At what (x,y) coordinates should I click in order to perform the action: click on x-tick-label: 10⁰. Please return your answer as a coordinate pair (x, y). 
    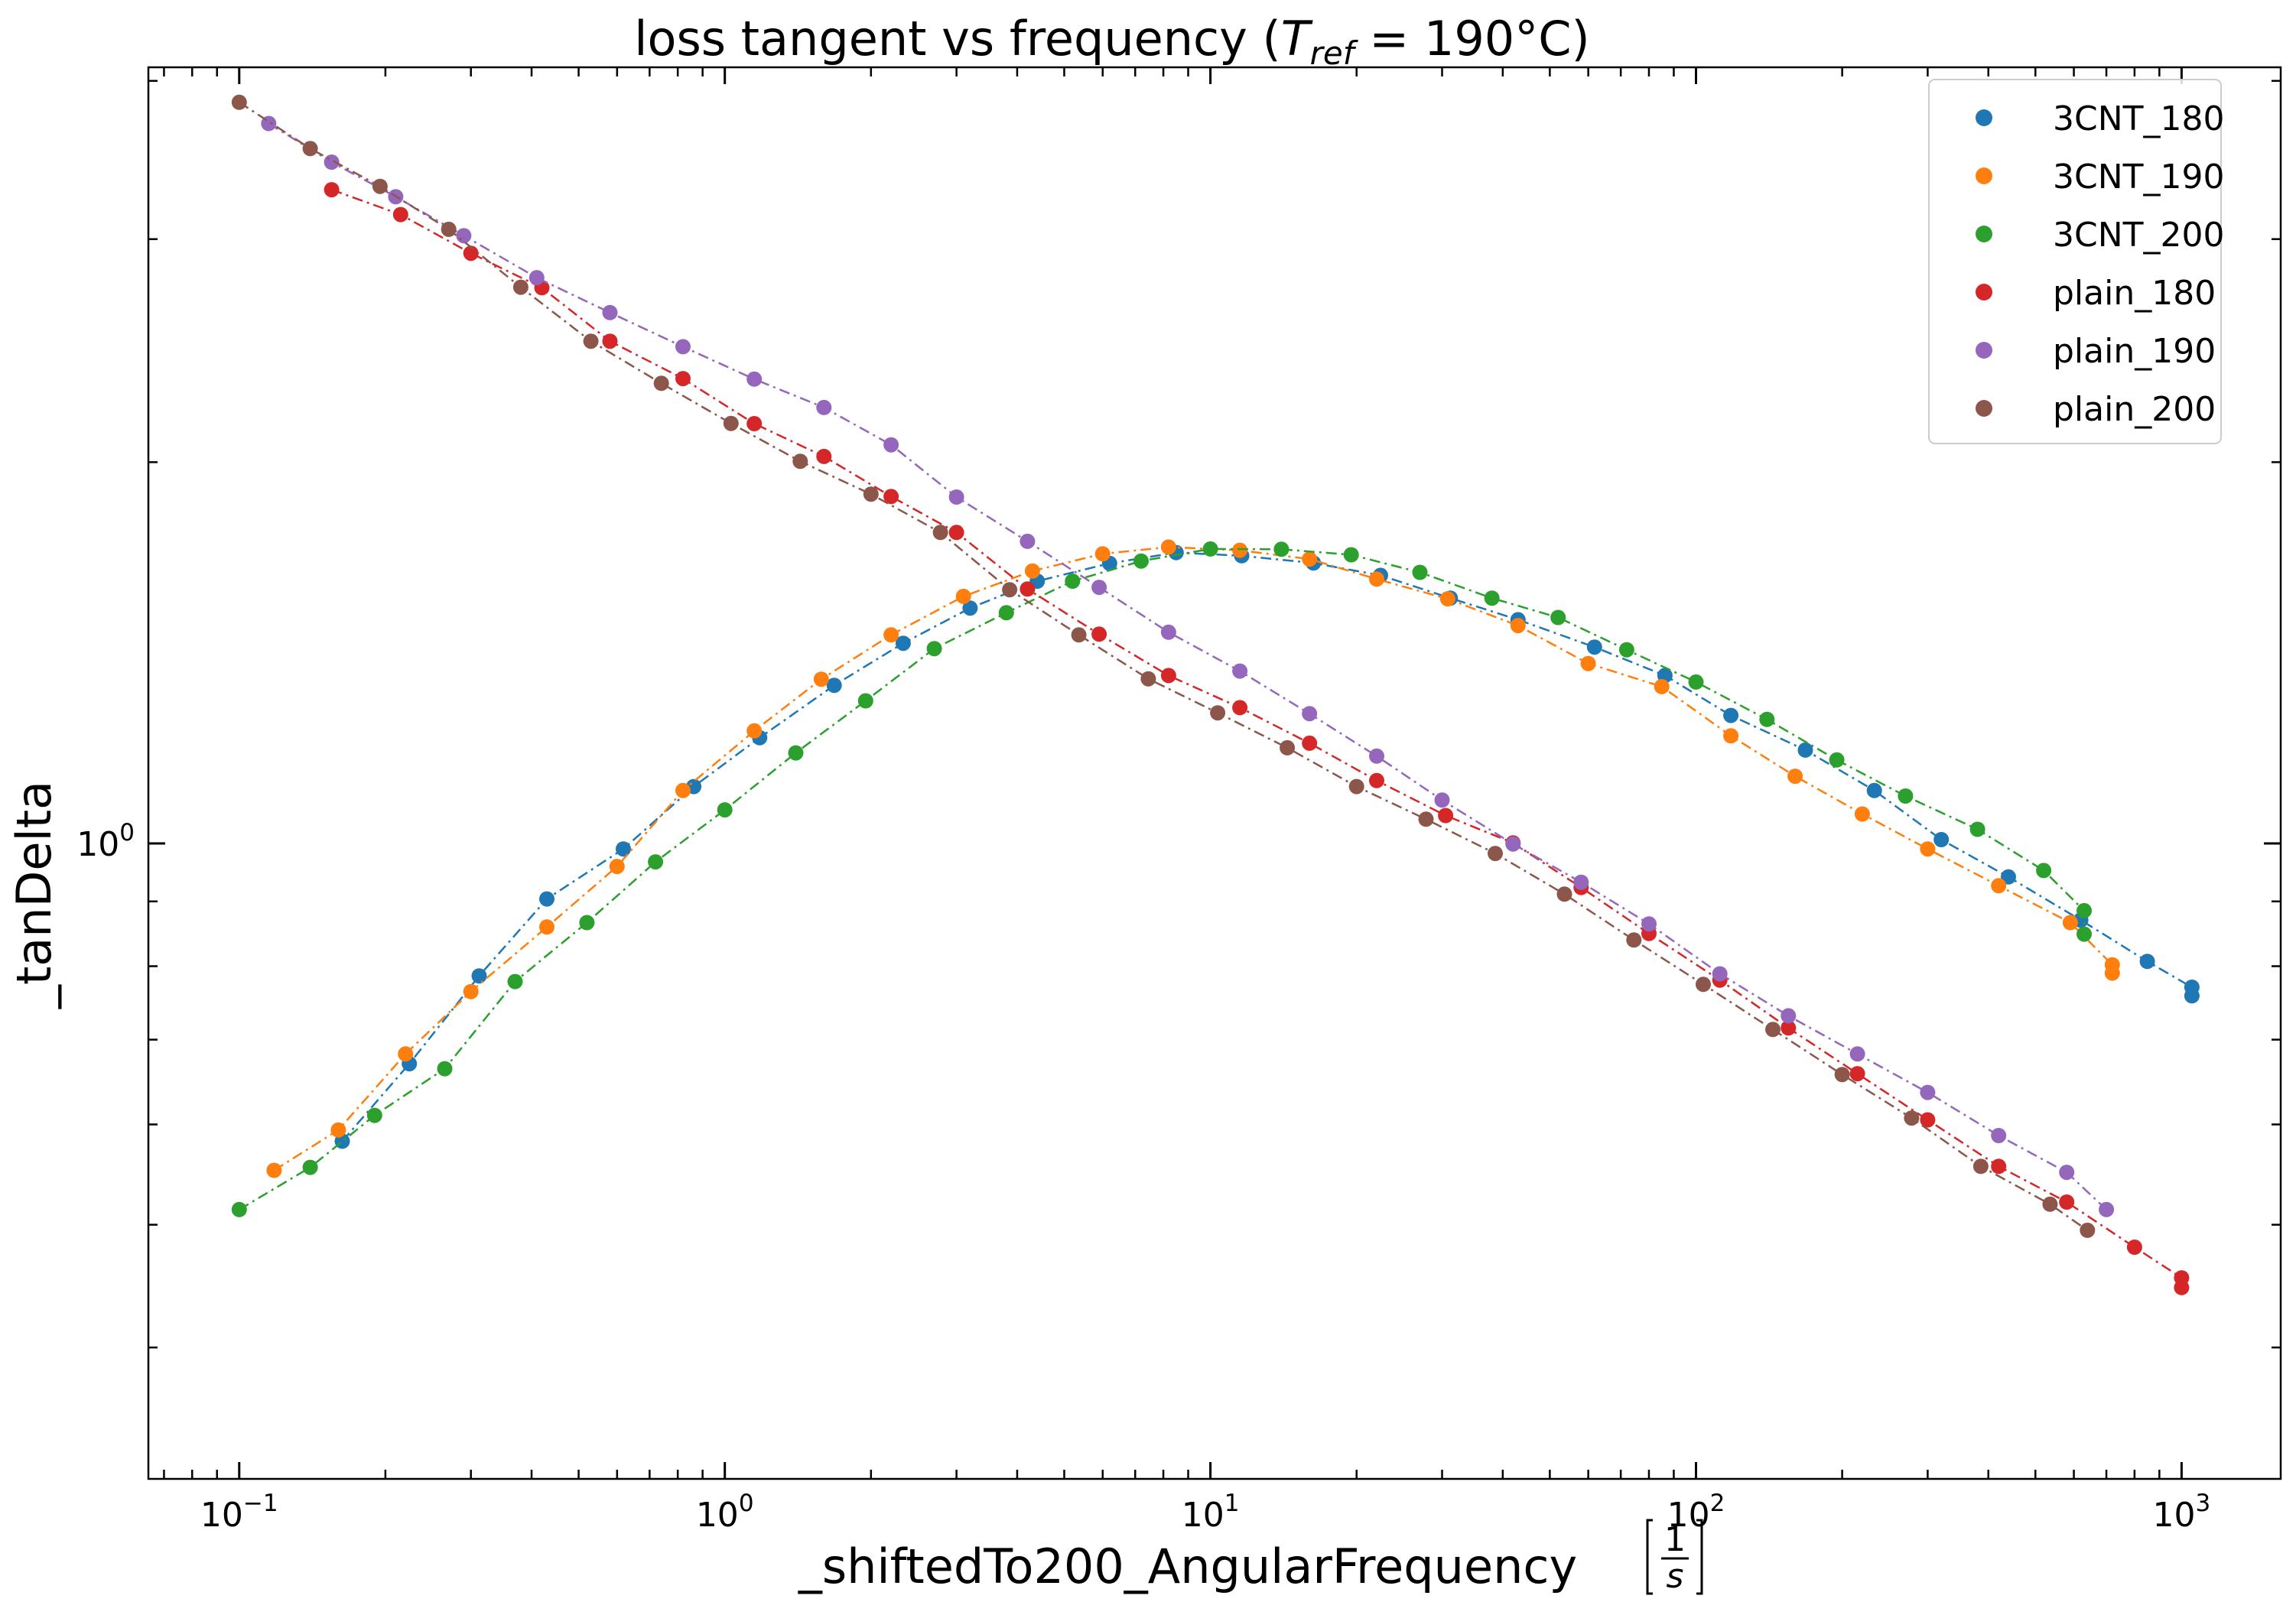
    Looking at the image, I should click on (725, 1512).